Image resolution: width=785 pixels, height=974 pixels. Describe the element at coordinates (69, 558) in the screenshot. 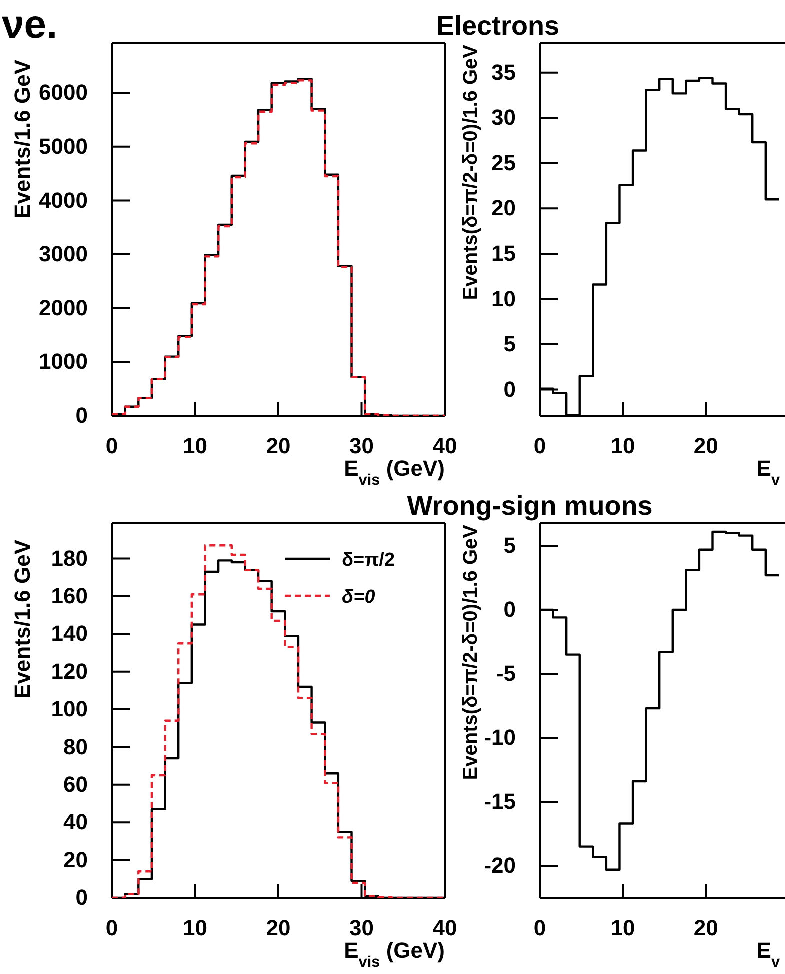

I see `y-tick-label: 180` at that location.